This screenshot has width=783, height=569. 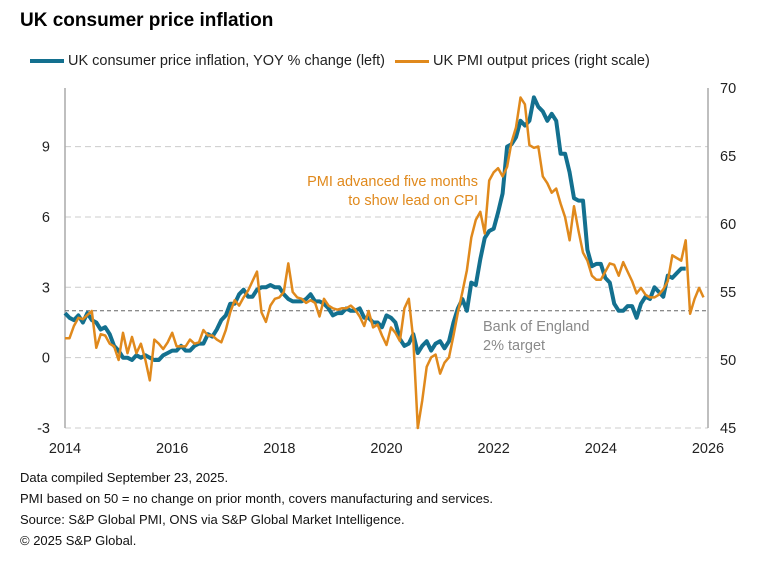 What do you see at coordinates (514, 346) in the screenshot?
I see `annotation-boe-target: 2% target` at bounding box center [514, 346].